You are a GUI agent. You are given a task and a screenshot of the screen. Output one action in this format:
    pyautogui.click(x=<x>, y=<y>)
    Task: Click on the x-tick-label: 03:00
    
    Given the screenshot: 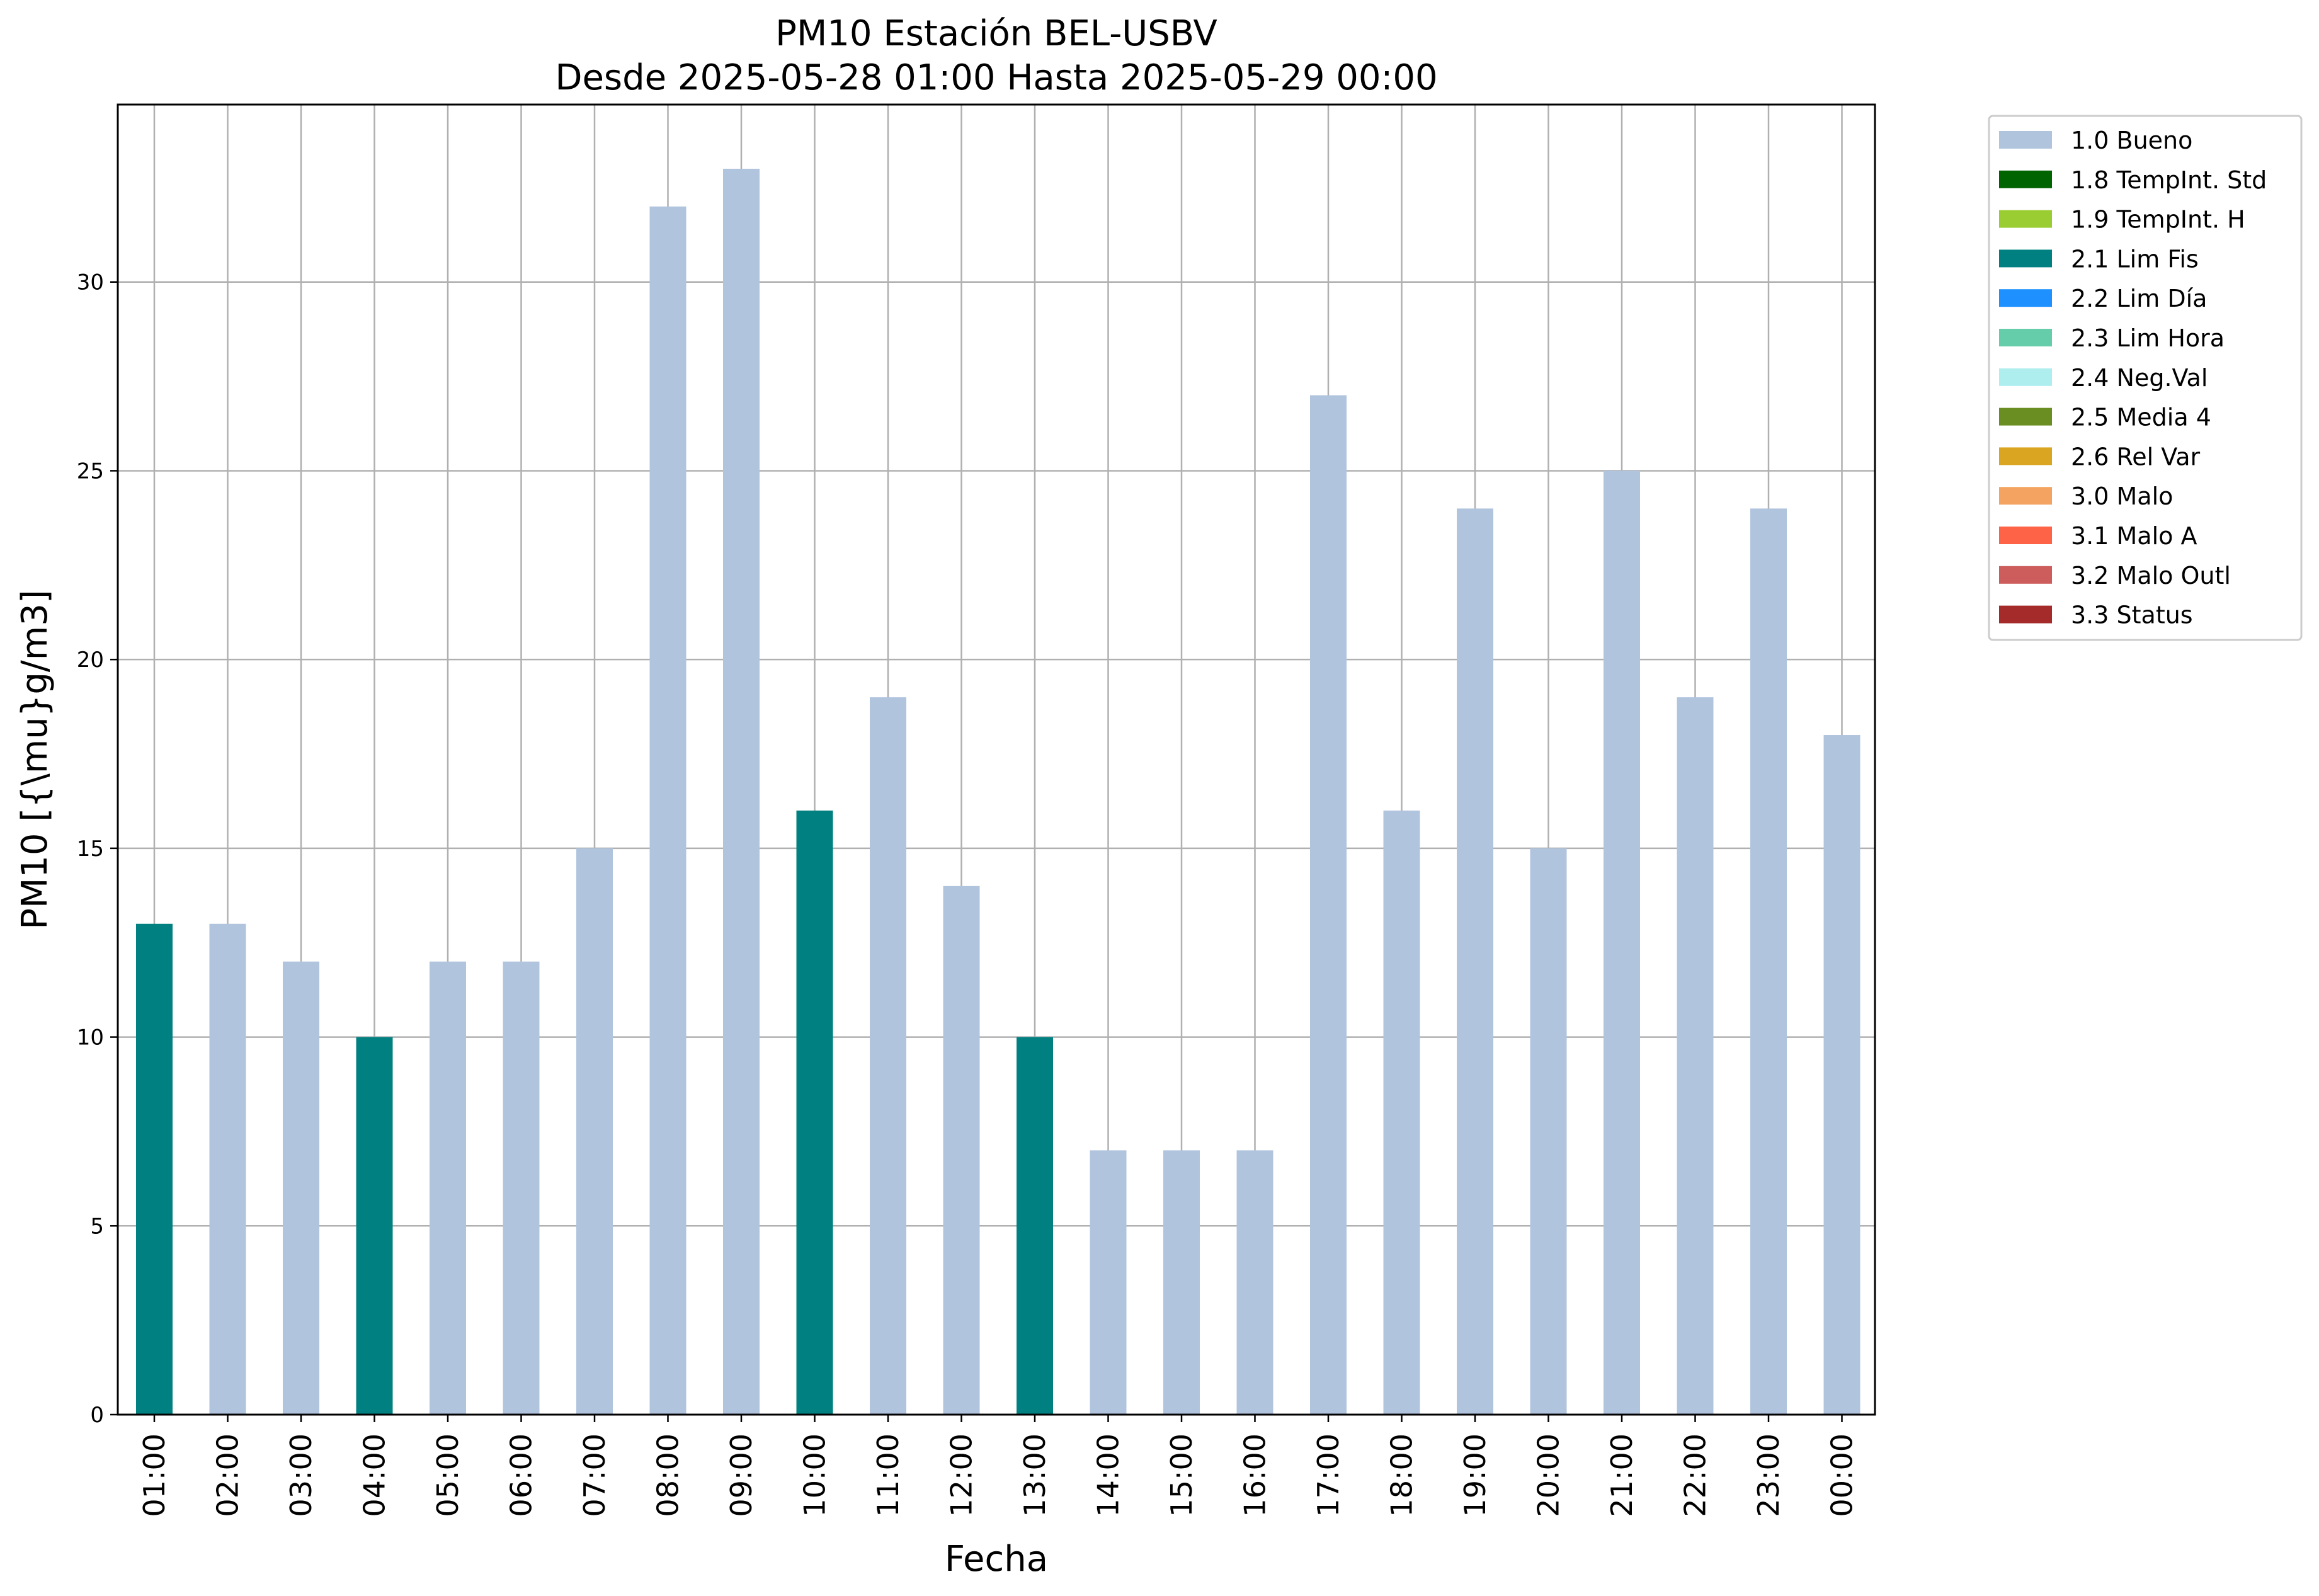 What is the action you would take?
    pyautogui.click(x=301, y=1475)
    